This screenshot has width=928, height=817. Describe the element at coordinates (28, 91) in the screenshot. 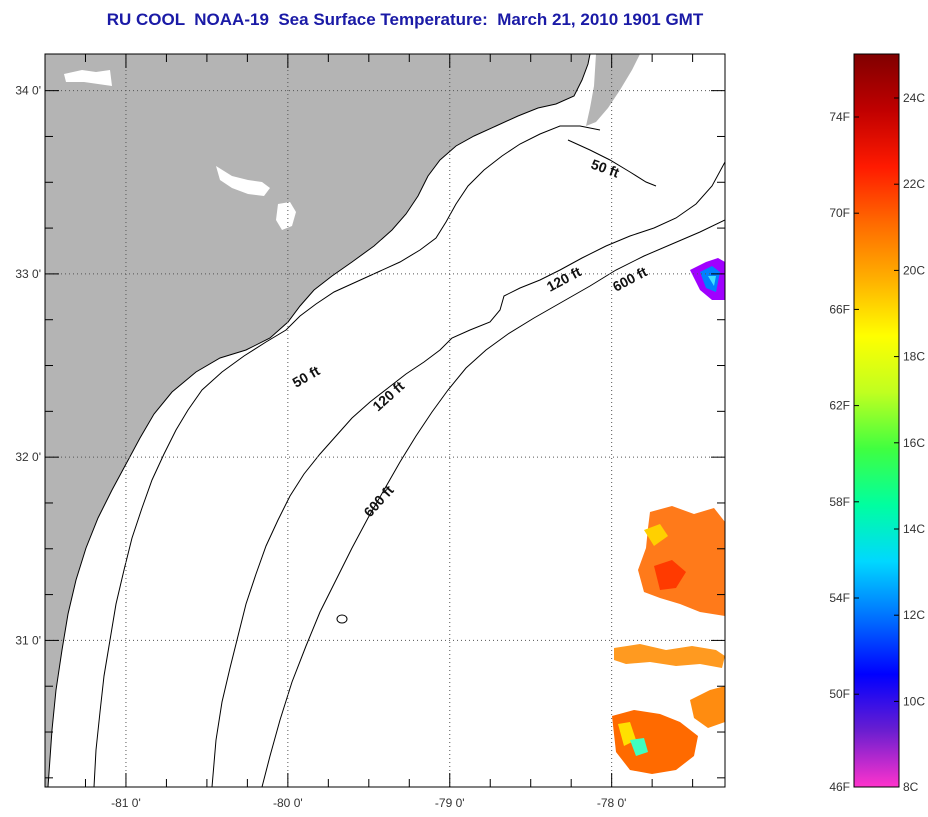

I see `lat-tick-label: 34 0'` at that location.